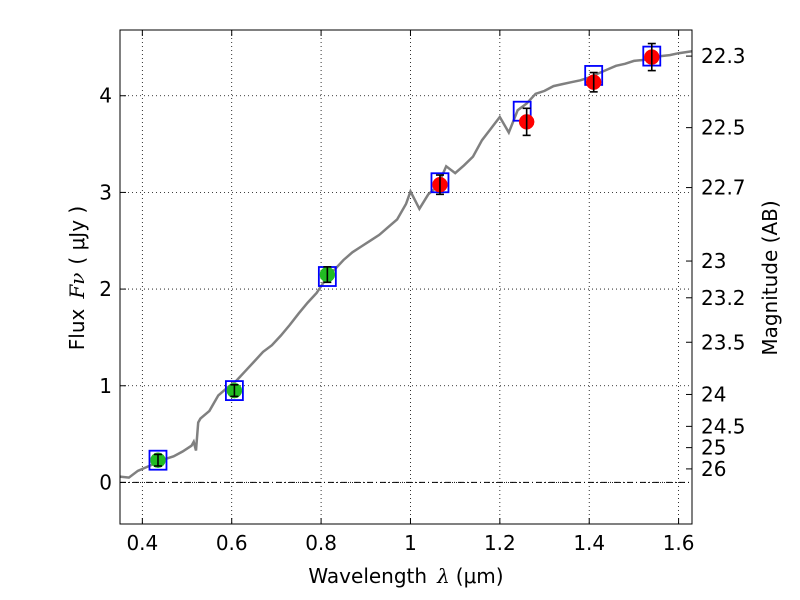 This screenshot has height=600, width=800. Describe the element at coordinates (77, 329) in the screenshot. I see `y-axis-label-text: Flux` at that location.